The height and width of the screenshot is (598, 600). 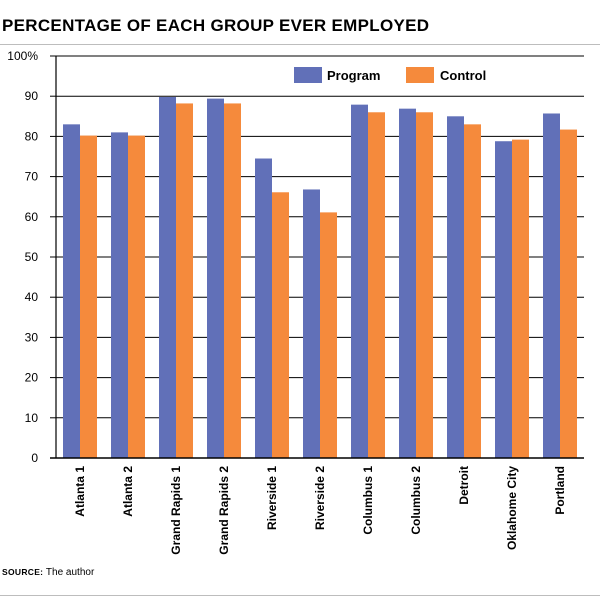 What do you see at coordinates (308, 75) in the screenshot?
I see `legend-swatch-program` at bounding box center [308, 75].